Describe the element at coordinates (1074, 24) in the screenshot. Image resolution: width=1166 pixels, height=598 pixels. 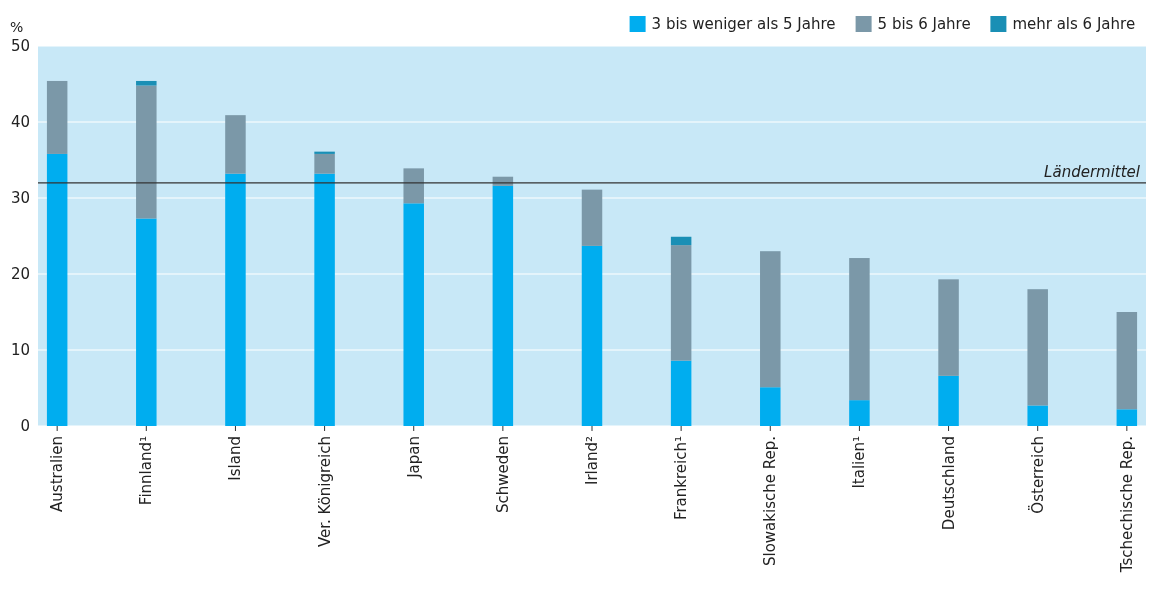
I see `legend-label: mehr als 6 Jahre` at that location.